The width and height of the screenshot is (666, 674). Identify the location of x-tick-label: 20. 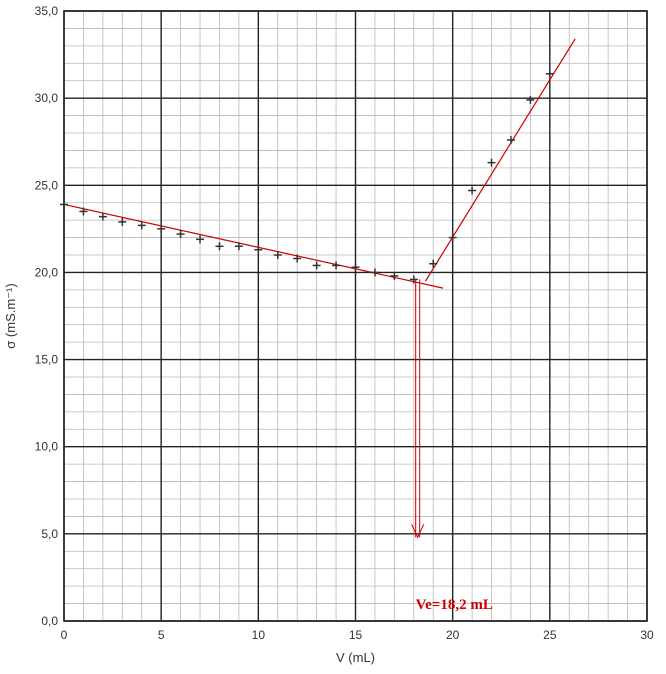
(453, 635).